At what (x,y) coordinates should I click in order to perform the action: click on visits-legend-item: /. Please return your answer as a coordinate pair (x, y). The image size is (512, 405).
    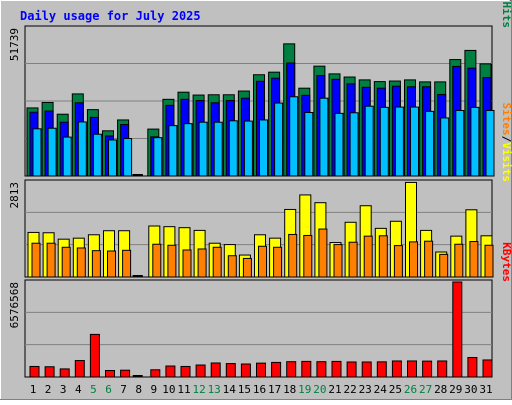
    Looking at the image, I should click on (506, 139).